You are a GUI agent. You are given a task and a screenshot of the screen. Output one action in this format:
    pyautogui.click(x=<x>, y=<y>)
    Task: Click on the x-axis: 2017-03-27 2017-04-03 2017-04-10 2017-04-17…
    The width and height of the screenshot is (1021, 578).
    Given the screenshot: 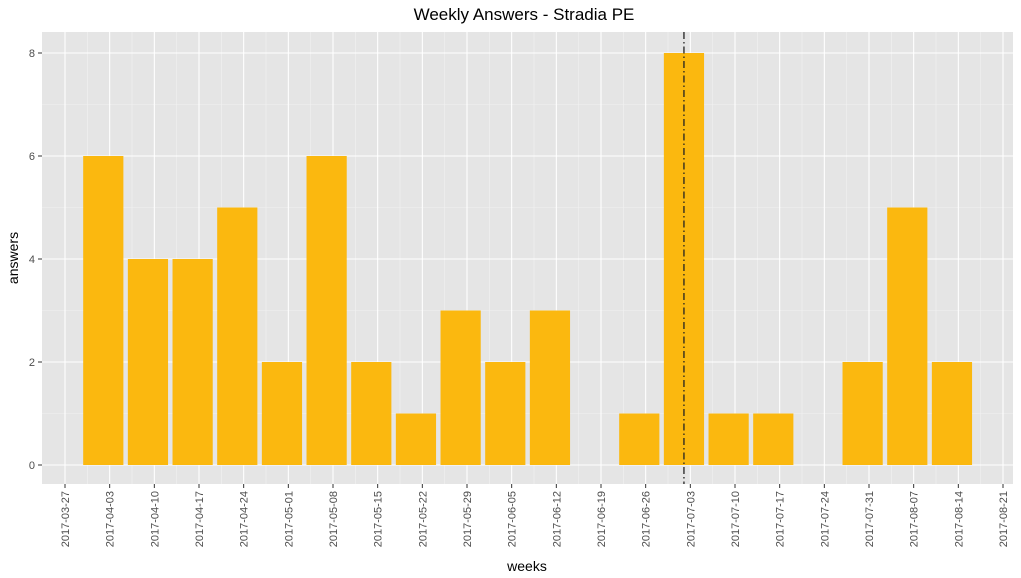 What is the action you would take?
    pyautogui.click(x=535, y=515)
    